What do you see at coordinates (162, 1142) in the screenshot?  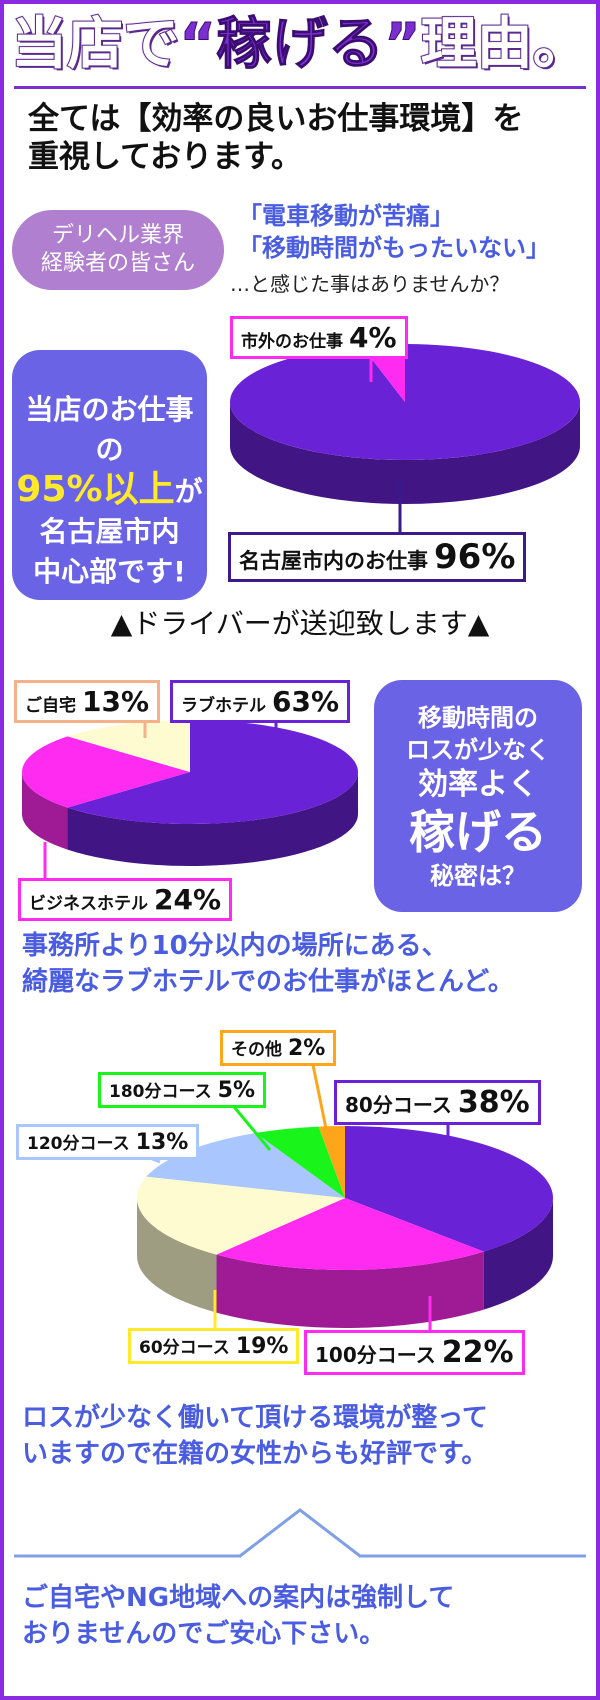 I see `pie3-120-pct: 13%` at bounding box center [162, 1142].